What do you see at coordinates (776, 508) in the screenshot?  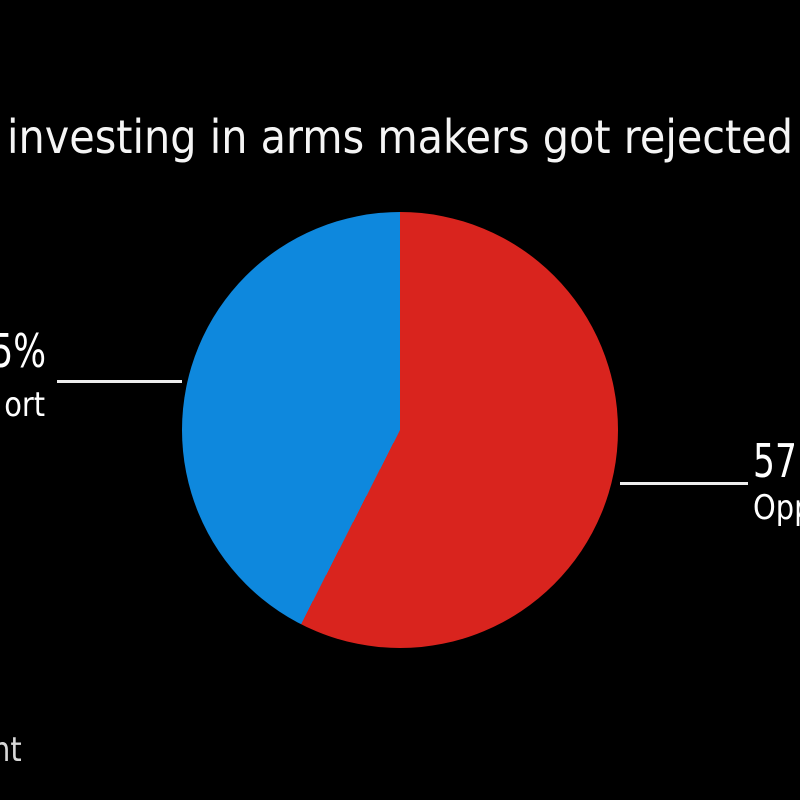 I see `right-slice-name-label: Opp` at bounding box center [776, 508].